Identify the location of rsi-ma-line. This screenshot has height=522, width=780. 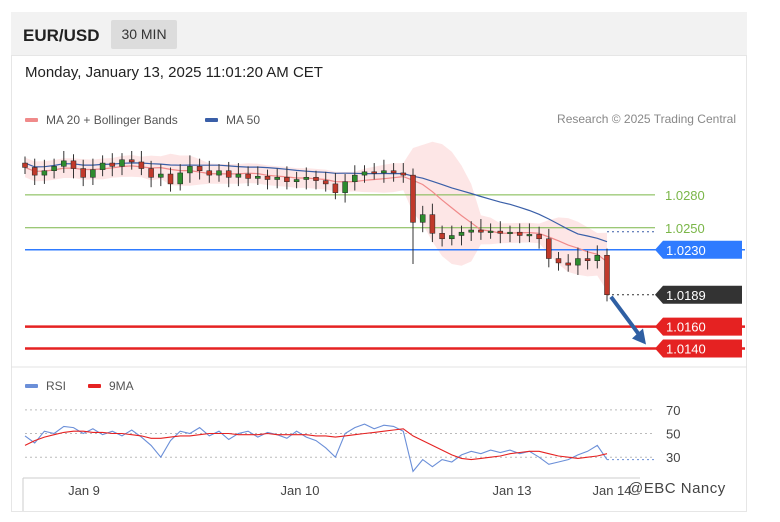
(316, 444).